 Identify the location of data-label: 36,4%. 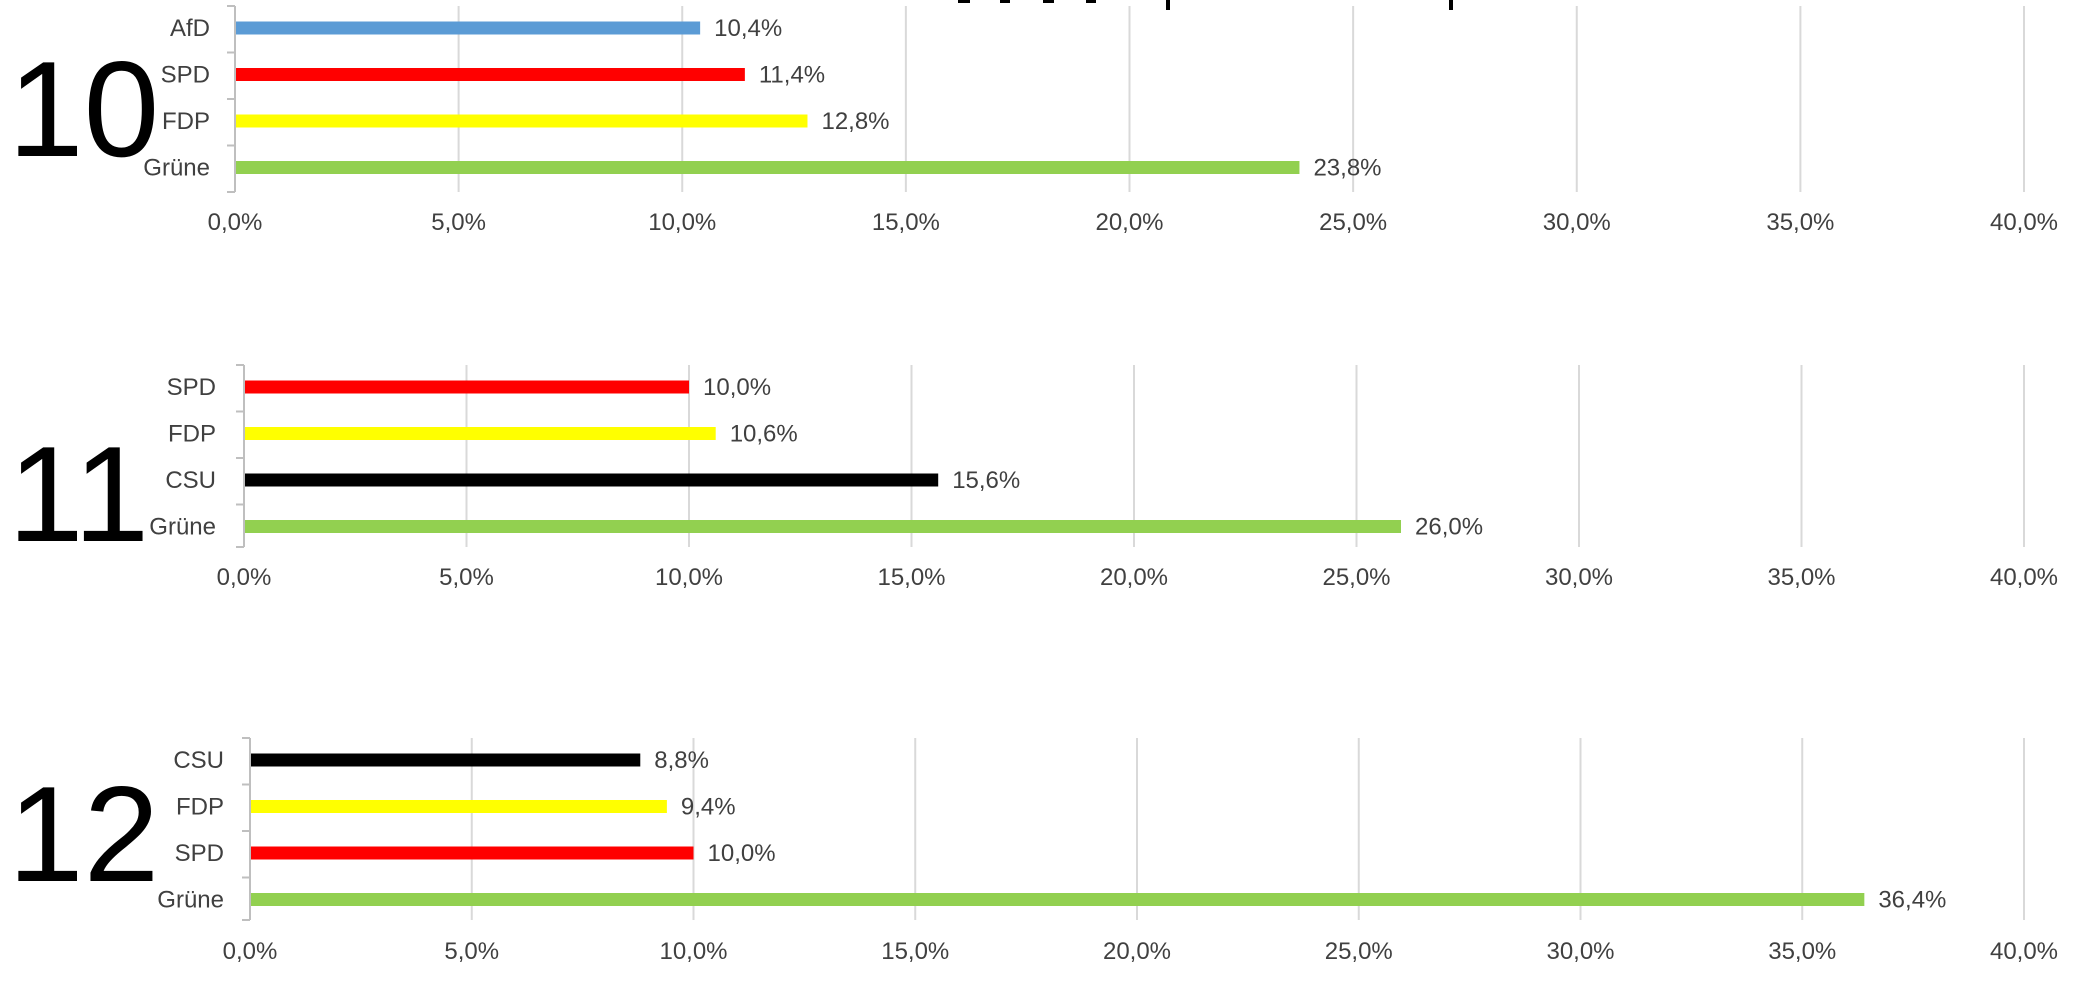
(1912, 900).